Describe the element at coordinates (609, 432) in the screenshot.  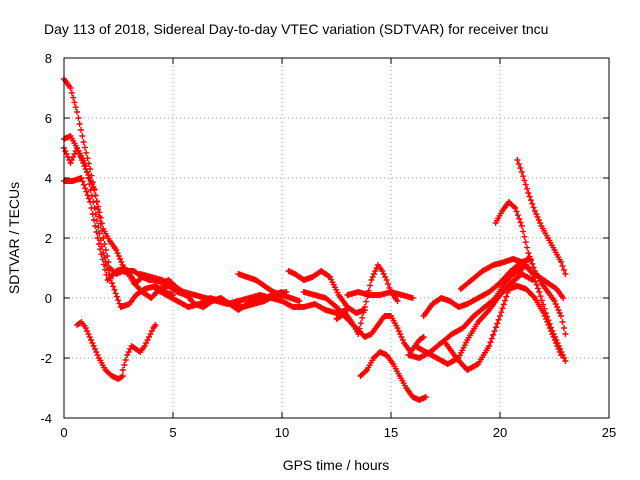
I see `x-tick-label: 25` at that location.